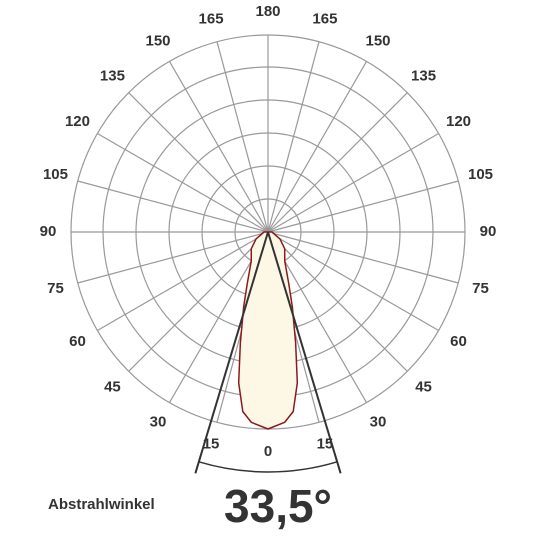 The width and height of the screenshot is (540, 540). I want to click on angle-label: 0, so click(268, 451).